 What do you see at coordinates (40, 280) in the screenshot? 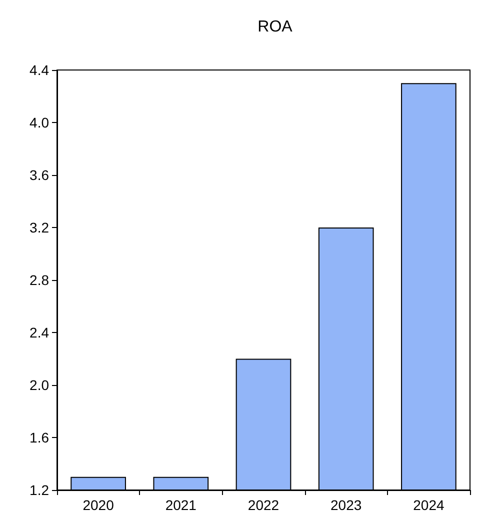
I see `y-tick-label: 2.8` at bounding box center [40, 280].